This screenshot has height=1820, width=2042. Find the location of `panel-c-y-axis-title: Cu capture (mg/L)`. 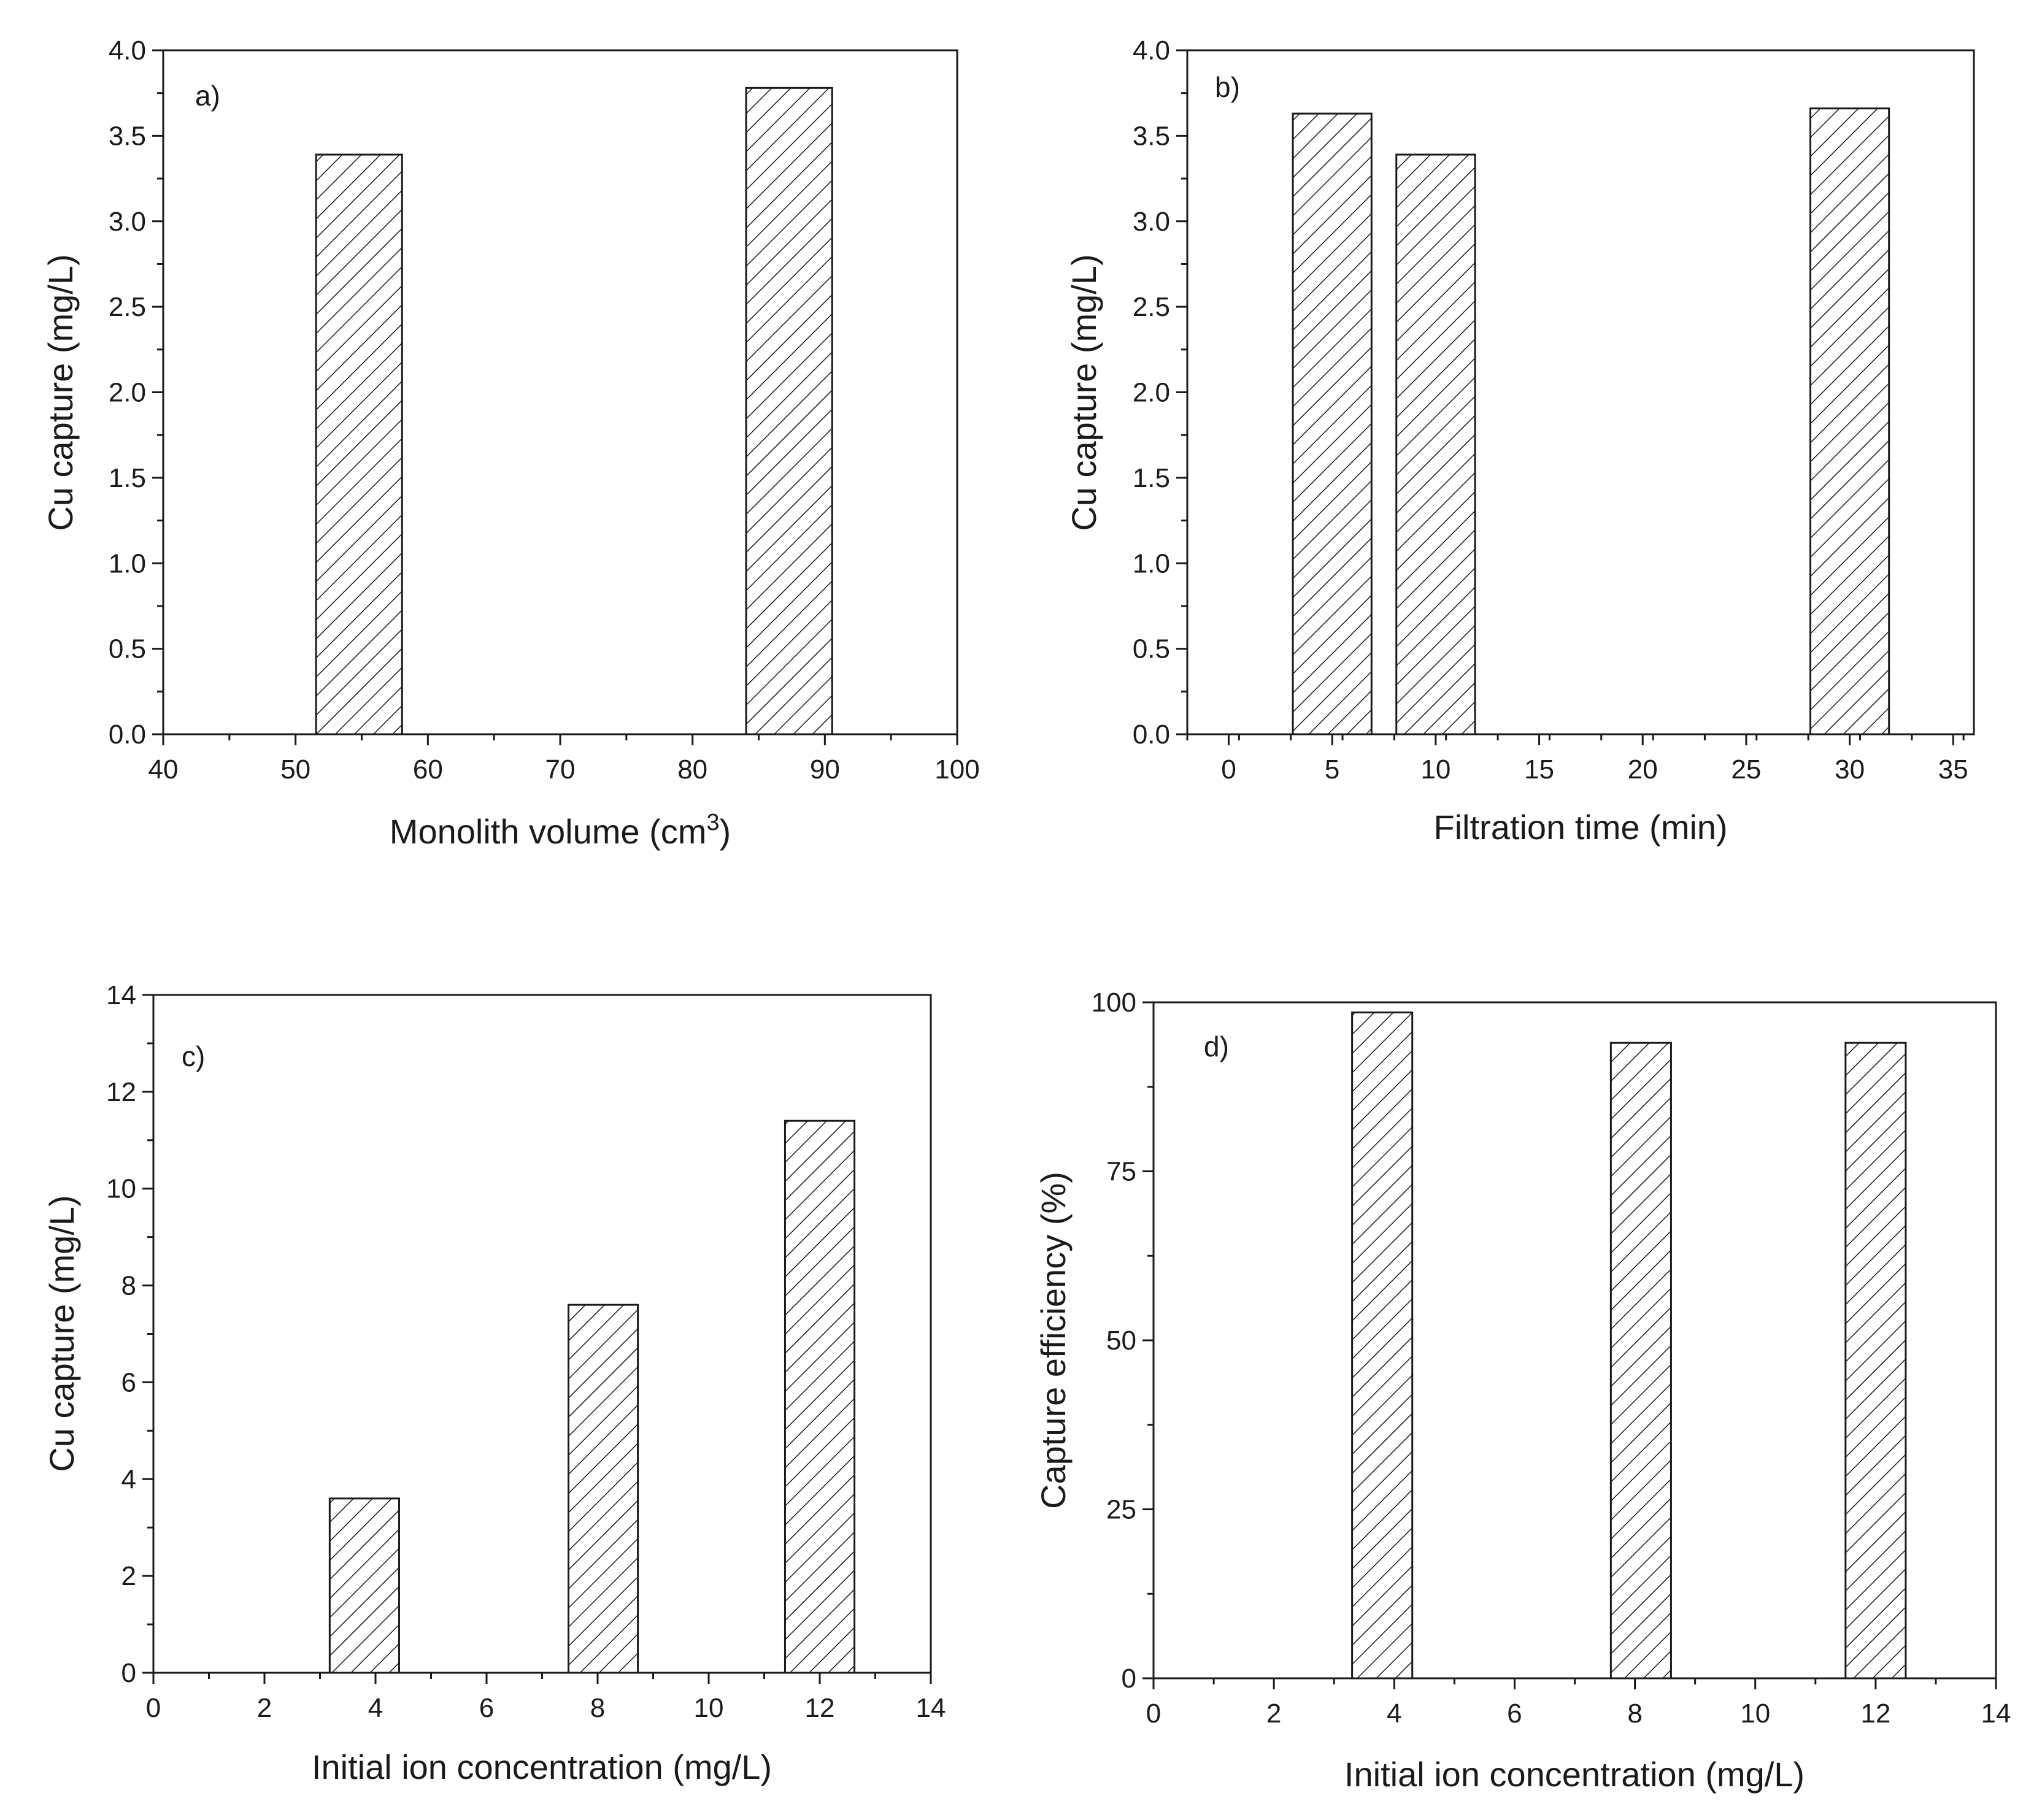

panel-c-y-axis-title: Cu capture (mg/L) is located at coordinates (61, 1334).